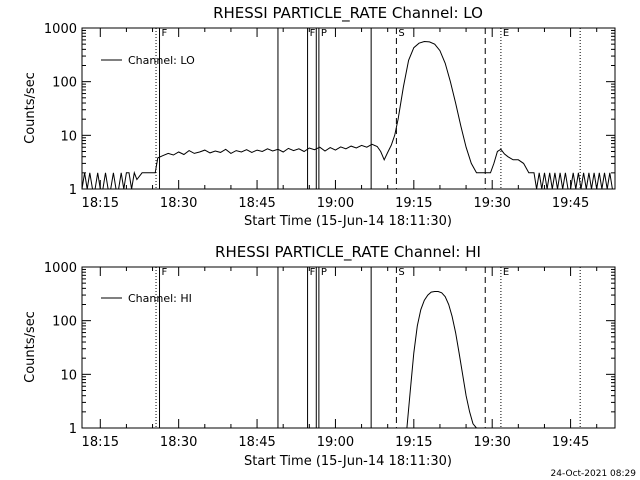  I want to click on legend: Channel: HI, so click(146, 298).